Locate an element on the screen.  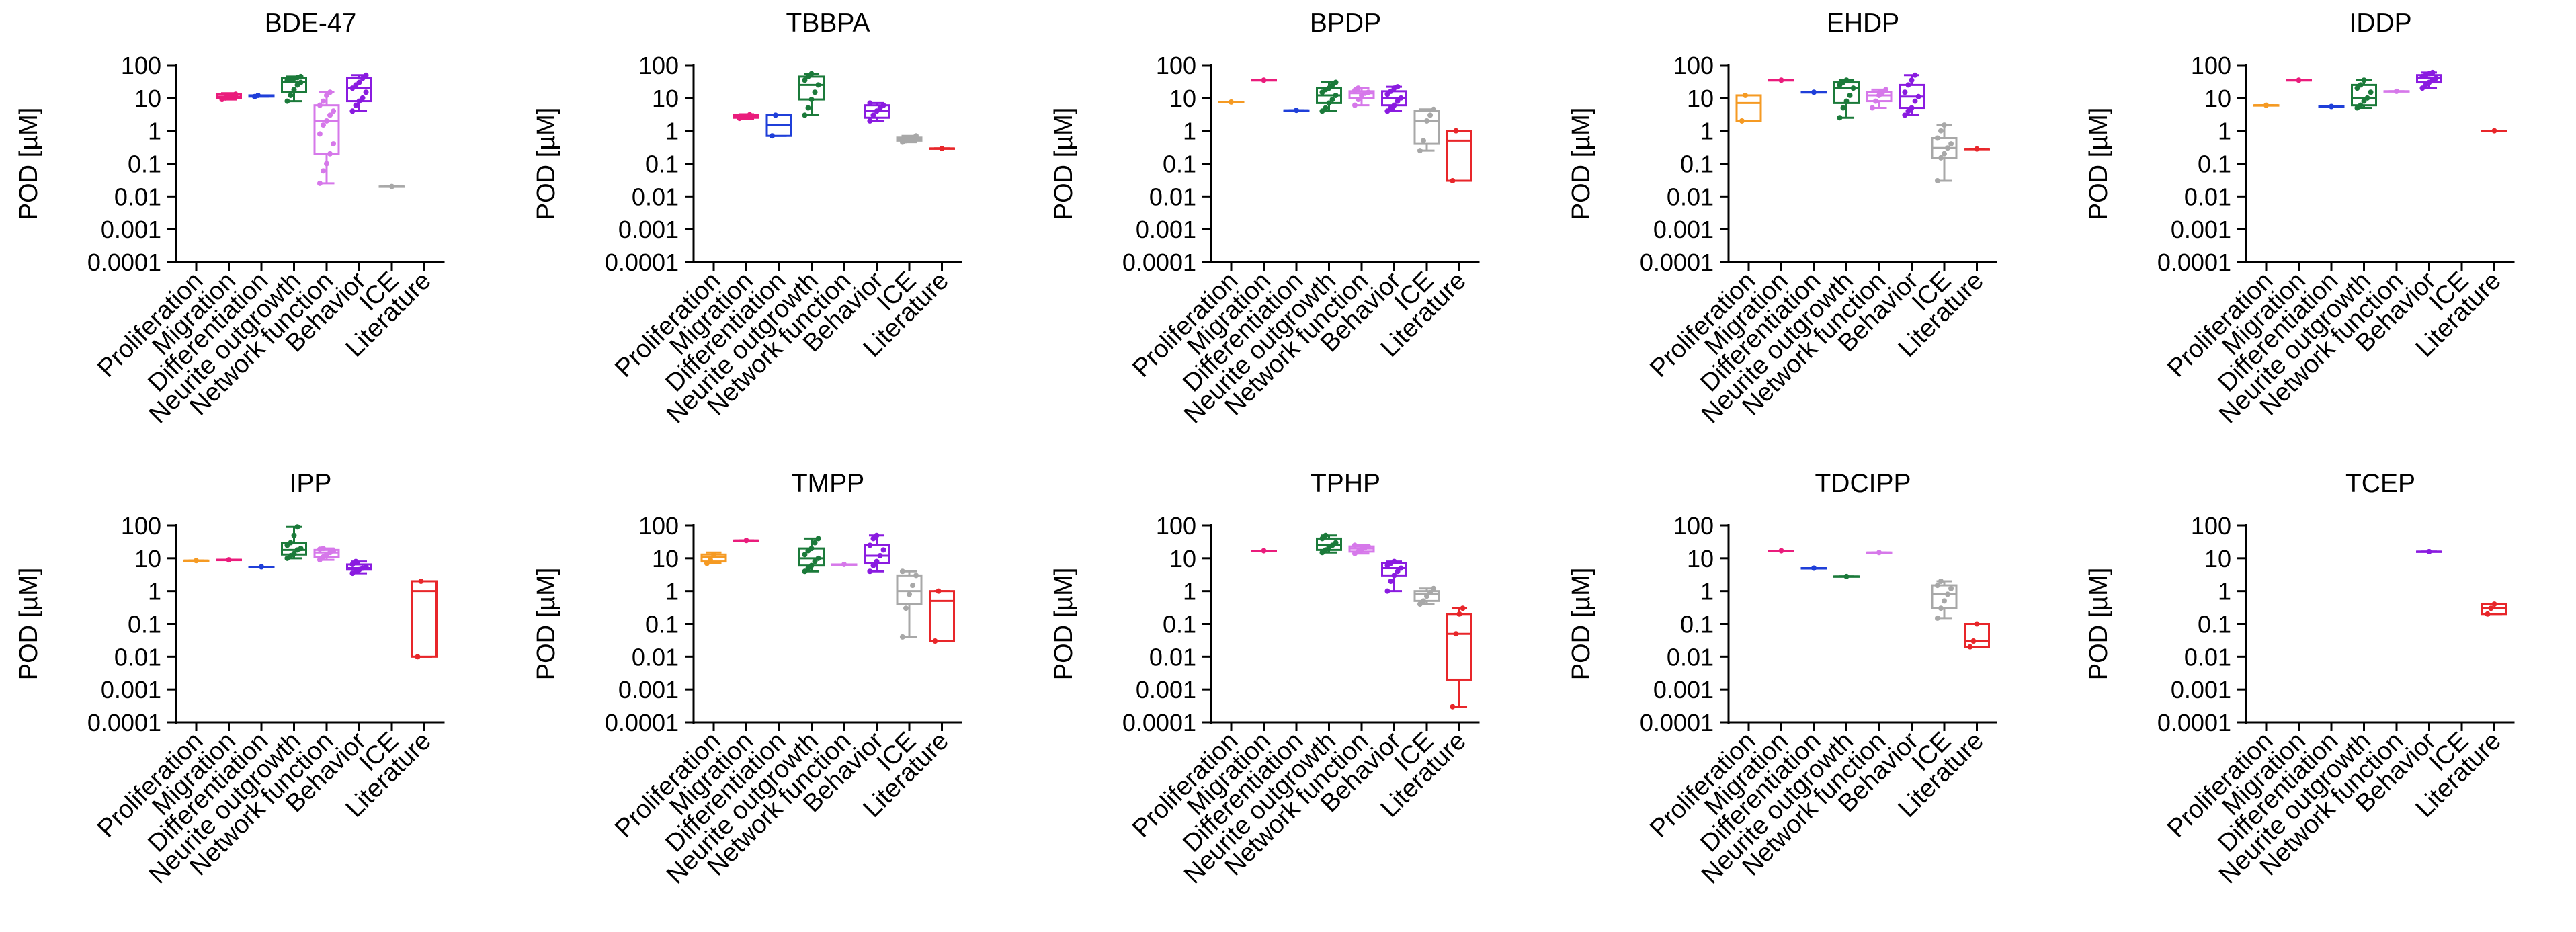
box-behavior is located at coordinates (877, 553).